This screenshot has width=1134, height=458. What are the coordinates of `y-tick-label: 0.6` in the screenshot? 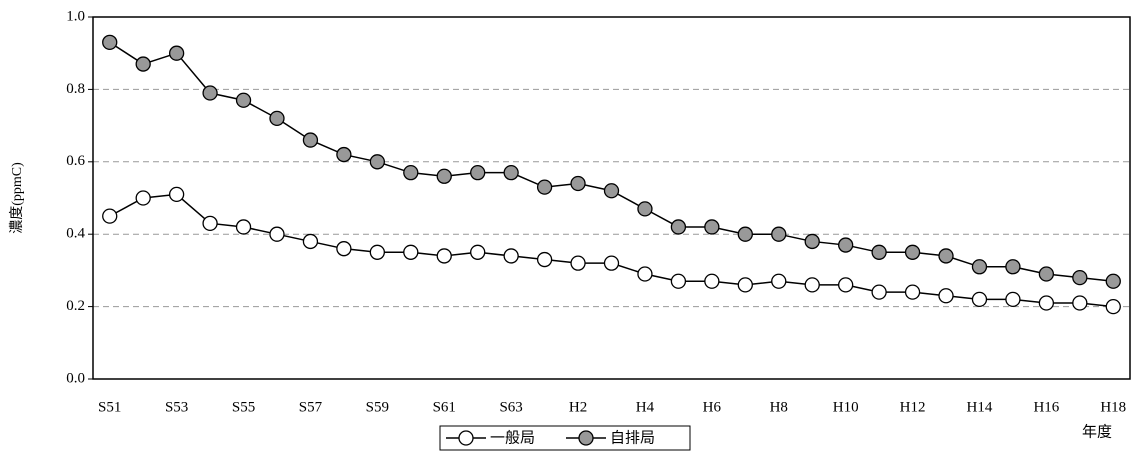 It's located at (75, 161).